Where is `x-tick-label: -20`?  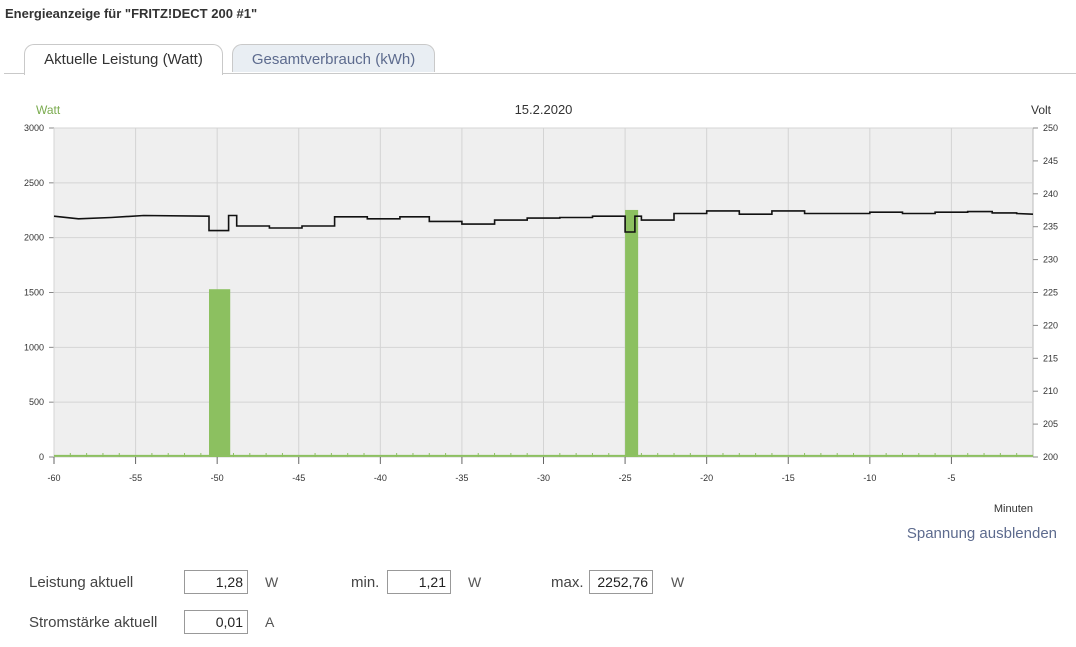 x-tick-label: -20 is located at coordinates (706, 478).